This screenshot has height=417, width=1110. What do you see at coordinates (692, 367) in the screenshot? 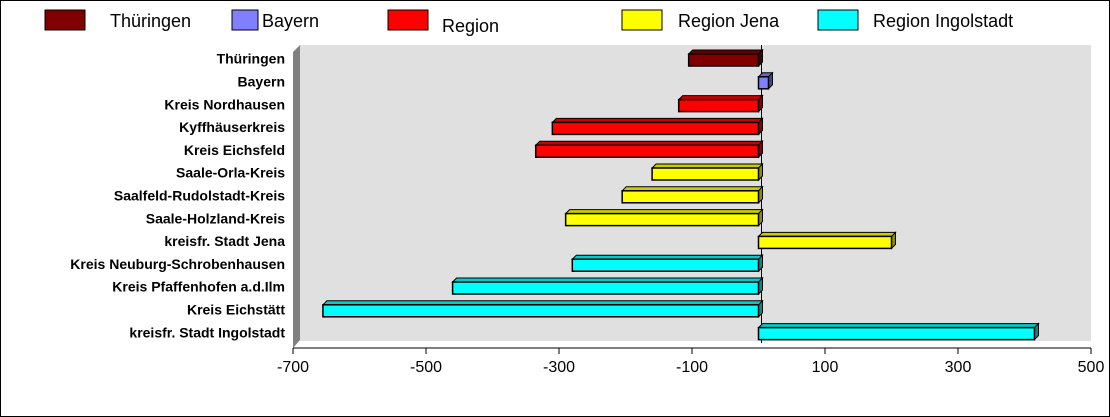
I see `x-tick-label: -100` at bounding box center [692, 367].